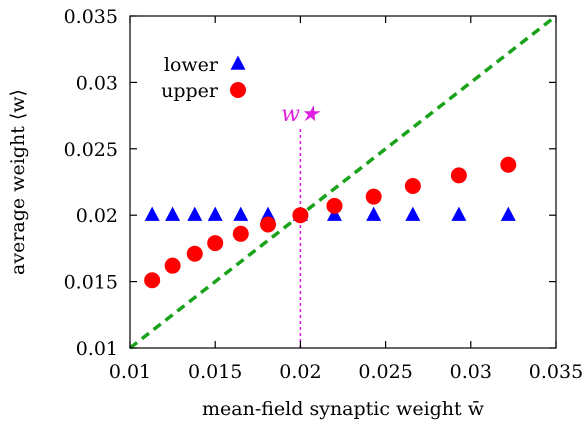 Image resolution: width=584 pixels, height=422 pixels. What do you see at coordinates (91, 150) in the screenshot?
I see `y-tick-label: 0.025` at bounding box center [91, 150].